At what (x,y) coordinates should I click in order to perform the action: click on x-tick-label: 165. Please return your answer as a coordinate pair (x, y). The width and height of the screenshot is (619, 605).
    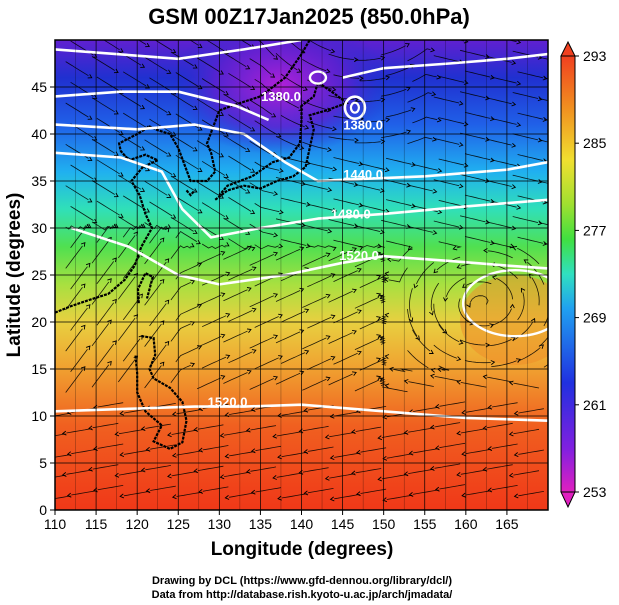
    Looking at the image, I should click on (507, 524).